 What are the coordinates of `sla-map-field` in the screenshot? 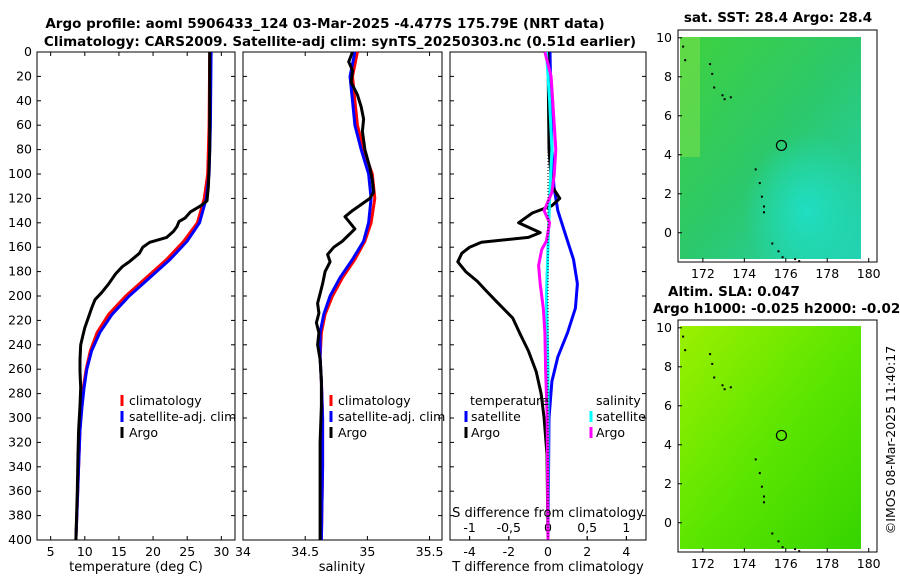 It's located at (770, 437).